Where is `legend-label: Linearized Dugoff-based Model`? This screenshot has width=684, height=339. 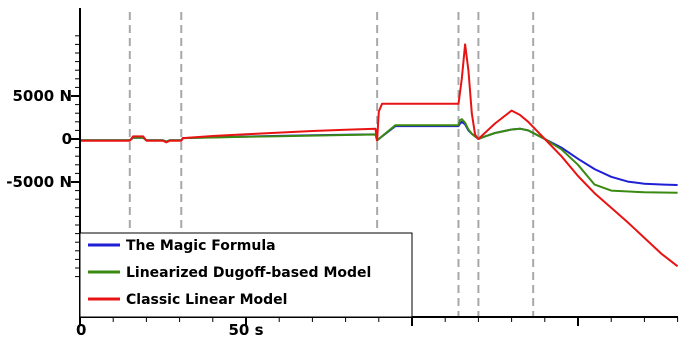
legend-label: Linearized Dugoff-based Model is located at coordinates (248, 273).